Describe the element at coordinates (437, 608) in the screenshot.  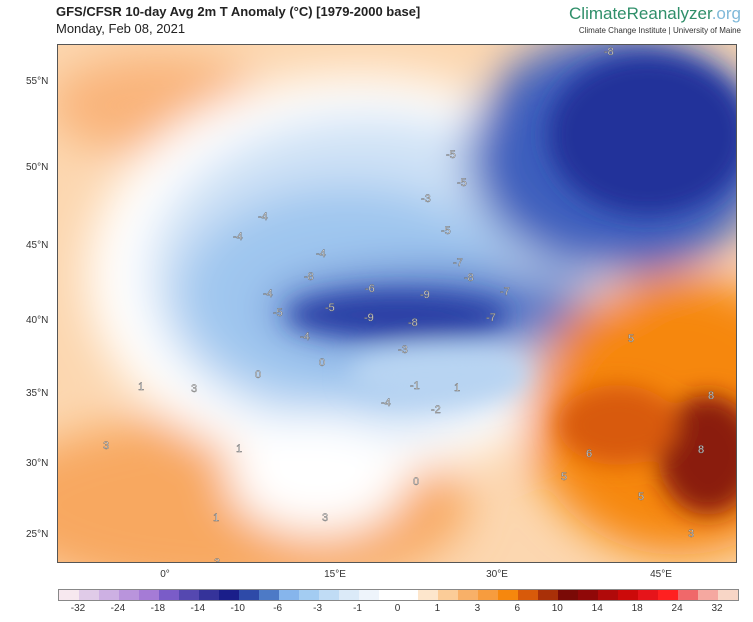
I see `colorbar-label: 1` at that location.